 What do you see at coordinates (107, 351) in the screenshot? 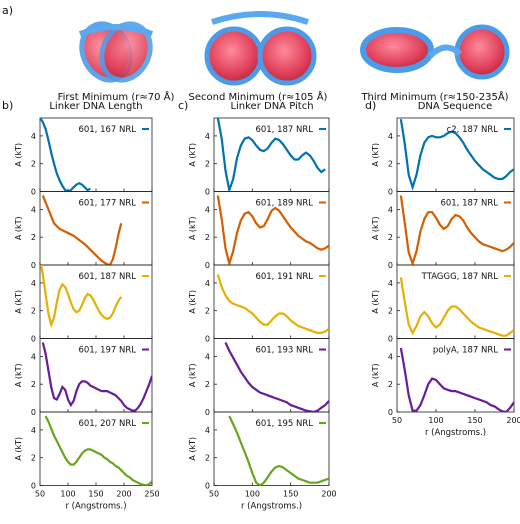
I see `legend-label: 601, 197 NRL` at bounding box center [107, 351].